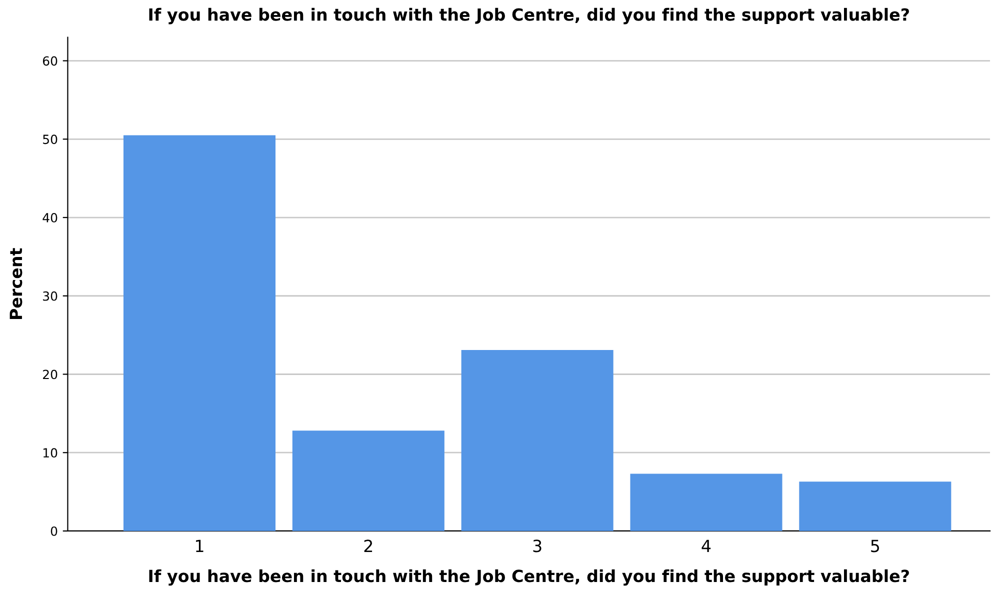 The image size is (996, 601). Describe the element at coordinates (50, 217) in the screenshot. I see `y-tick-label: 40` at that location.